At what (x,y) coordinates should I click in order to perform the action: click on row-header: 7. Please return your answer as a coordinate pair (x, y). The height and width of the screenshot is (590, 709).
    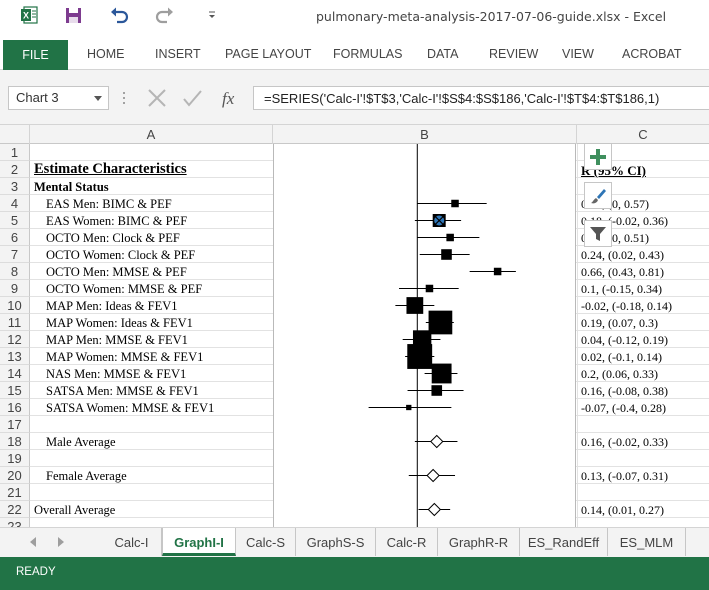
    Looking at the image, I should click on (15, 254).